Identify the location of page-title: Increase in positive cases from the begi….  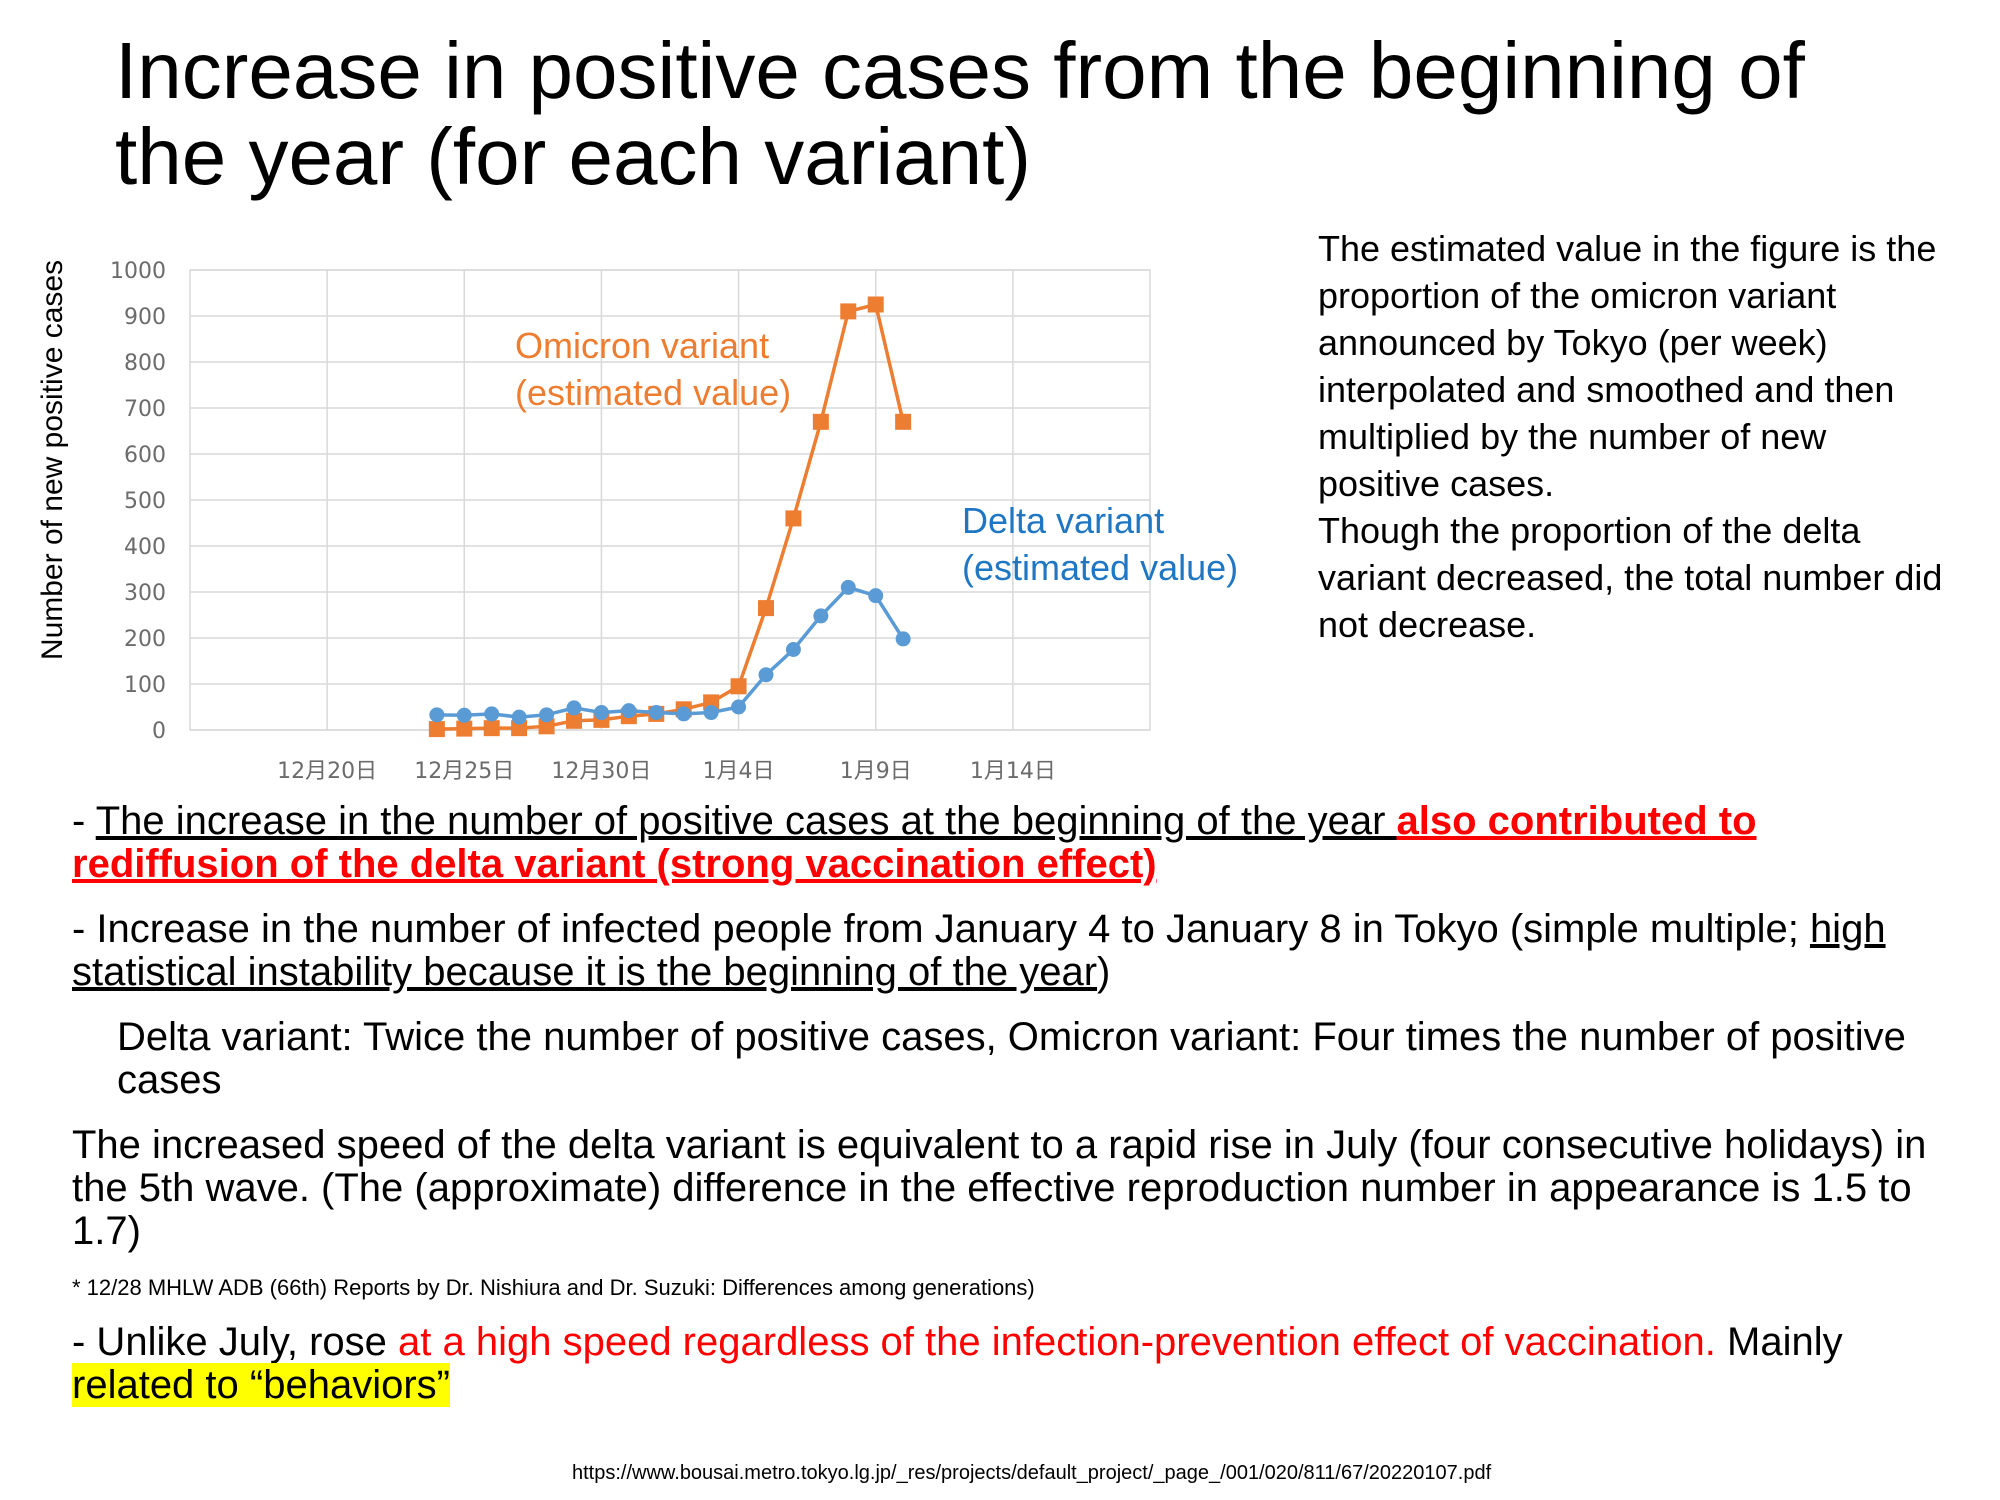
(960, 113).